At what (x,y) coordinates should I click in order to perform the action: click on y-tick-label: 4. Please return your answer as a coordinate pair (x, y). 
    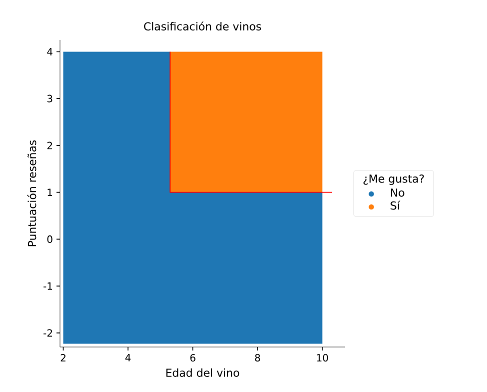
    Looking at the image, I should click on (49, 52).